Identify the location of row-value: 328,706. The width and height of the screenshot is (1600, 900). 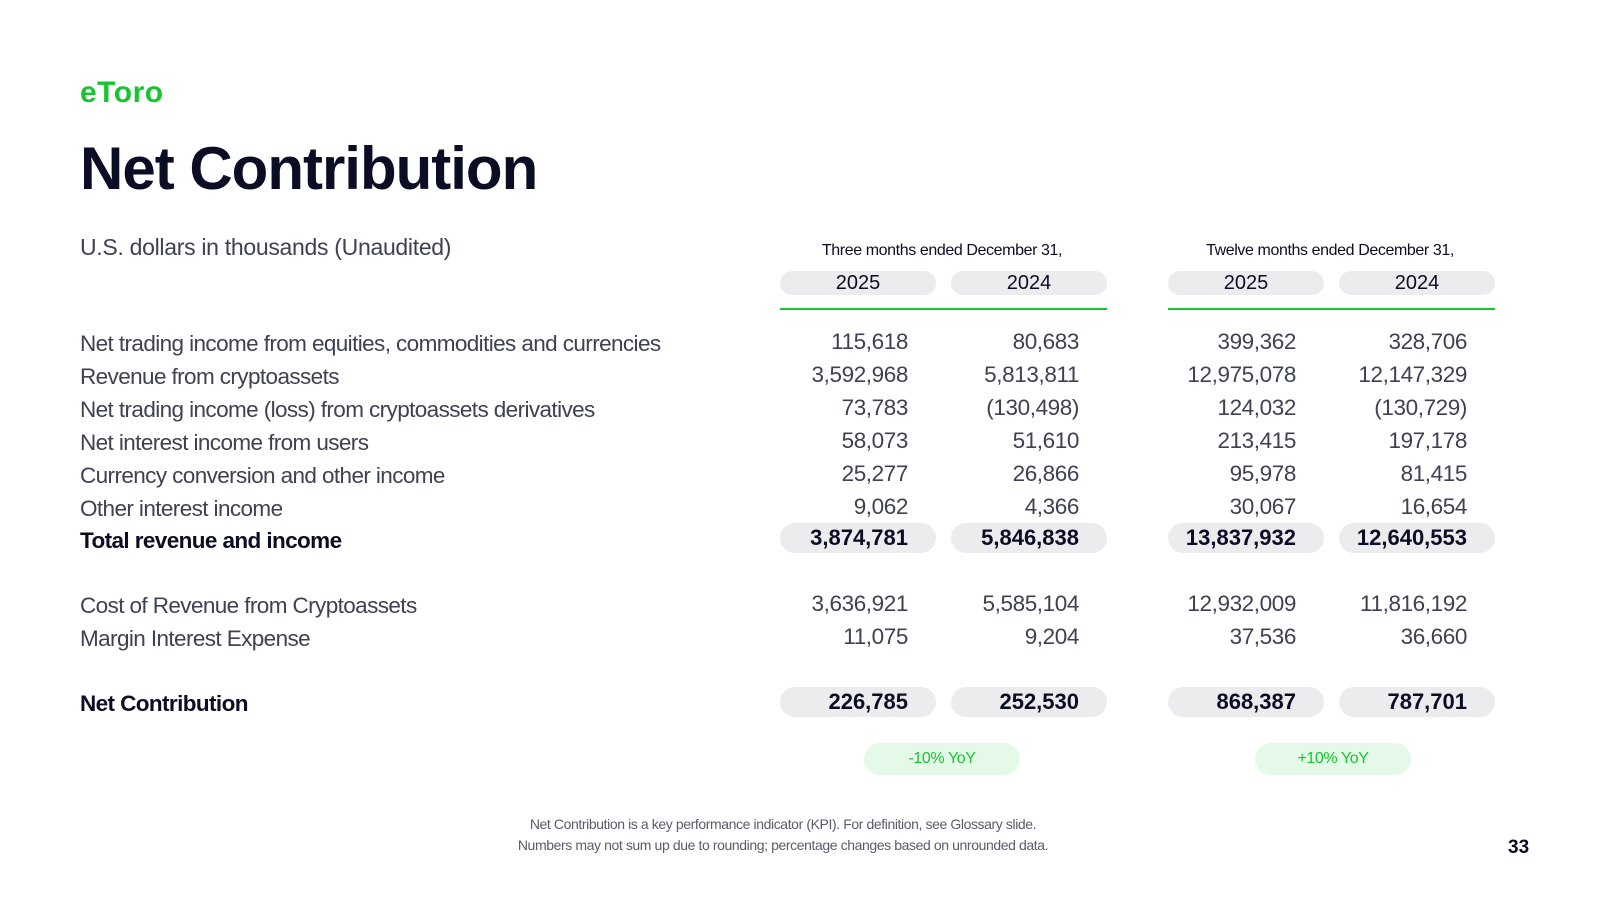
(1427, 341).